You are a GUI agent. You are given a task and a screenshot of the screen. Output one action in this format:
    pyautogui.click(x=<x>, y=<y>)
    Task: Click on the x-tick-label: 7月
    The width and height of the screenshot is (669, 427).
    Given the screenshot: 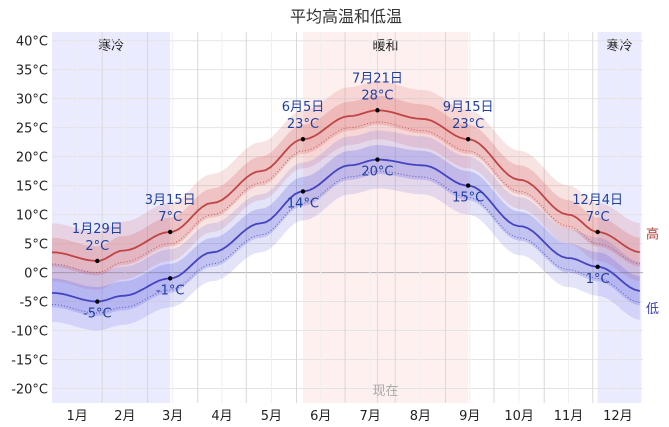 What is the action you would take?
    pyautogui.click(x=370, y=416)
    